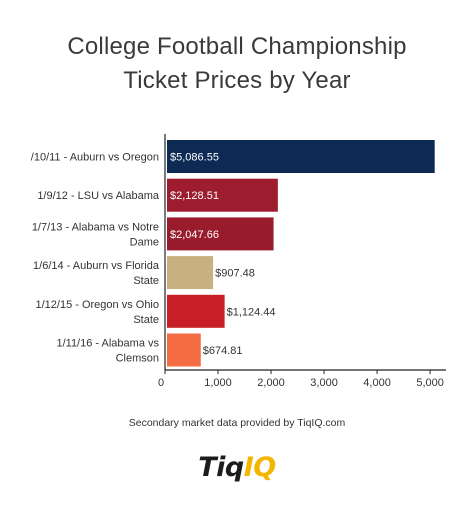  I want to click on category-label-1: /10/11 - Auburn vs Oregon, so click(95, 158).